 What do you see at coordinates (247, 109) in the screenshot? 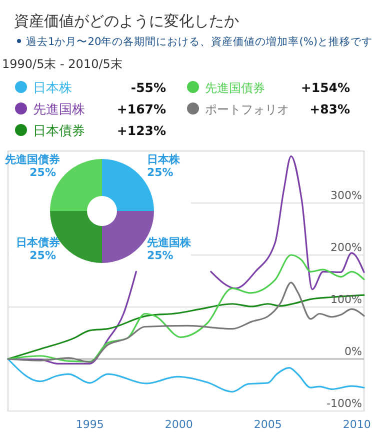
I see `legend-label: ポートフォリオ` at bounding box center [247, 109].